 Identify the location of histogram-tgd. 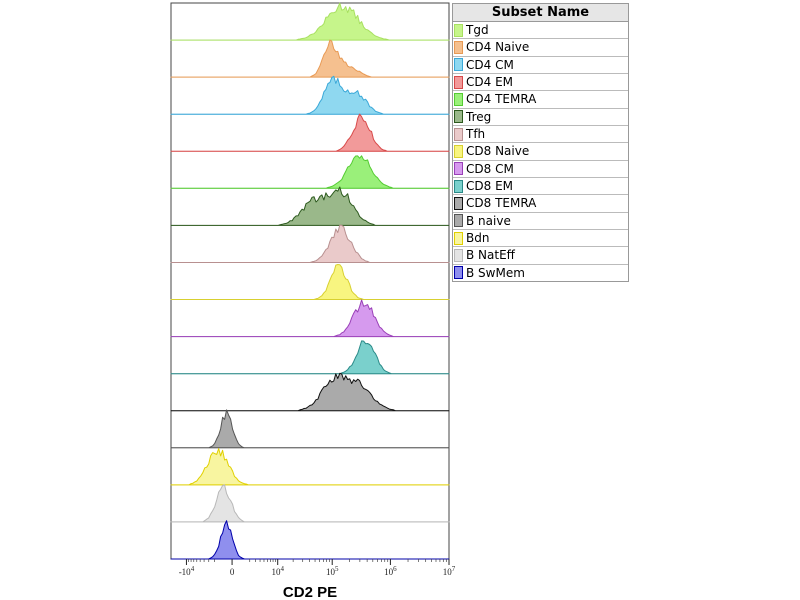
(310, 21).